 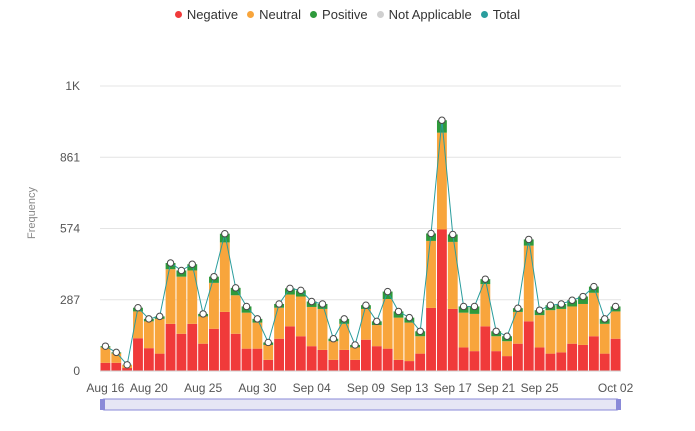 I want to click on legend-item-negative: Negative, so click(x=206, y=14).